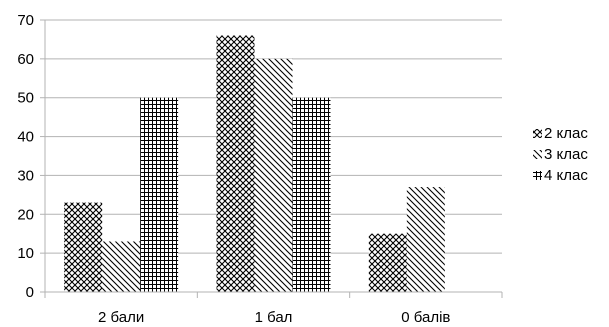  I want to click on ytick-label-20: 20, so click(25, 214).